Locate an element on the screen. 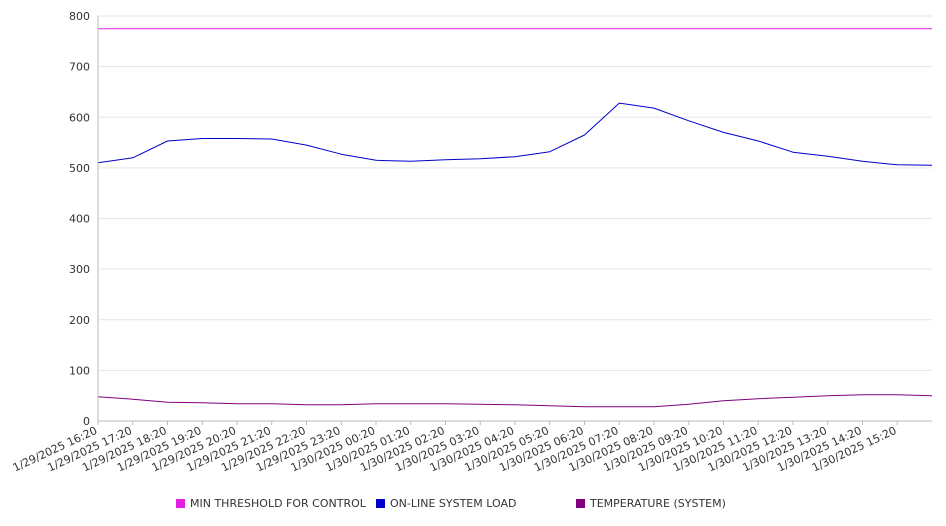  y-tick-label: 0 is located at coordinates (86, 421).